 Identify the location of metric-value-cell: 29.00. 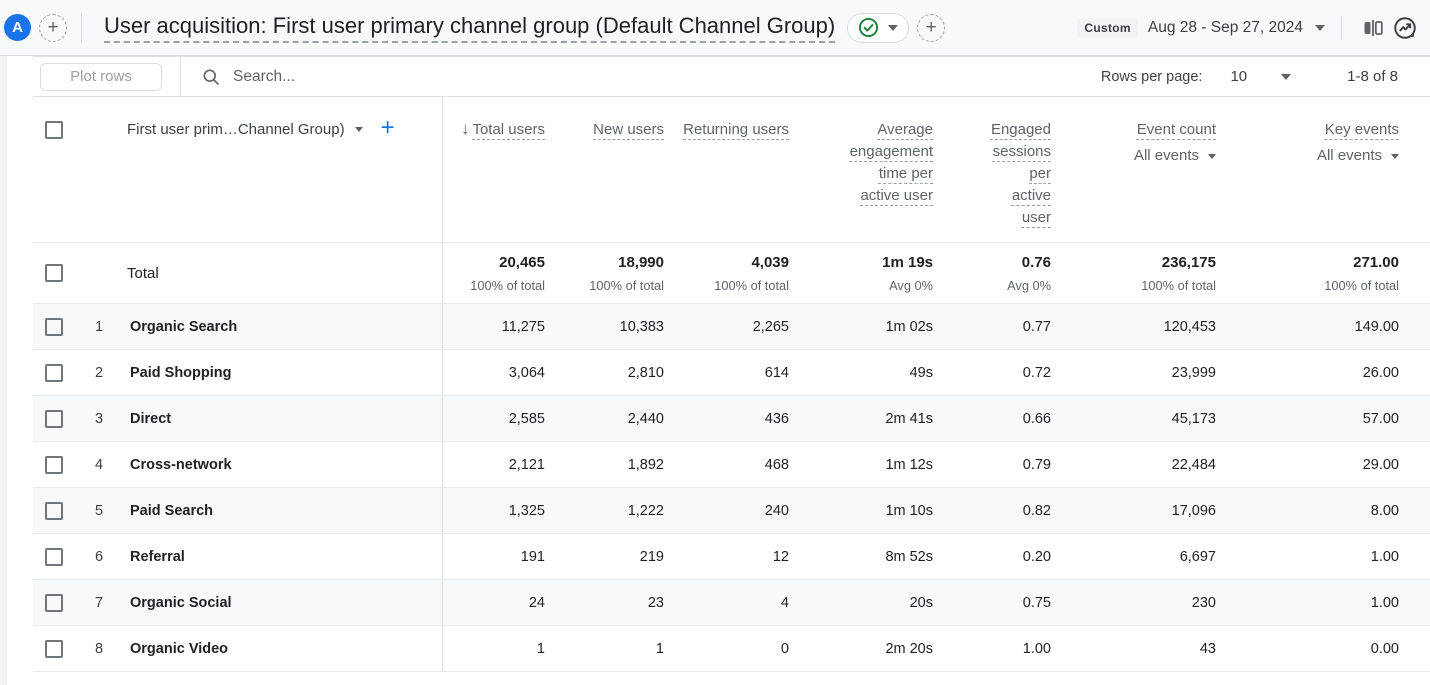
(1380, 464).